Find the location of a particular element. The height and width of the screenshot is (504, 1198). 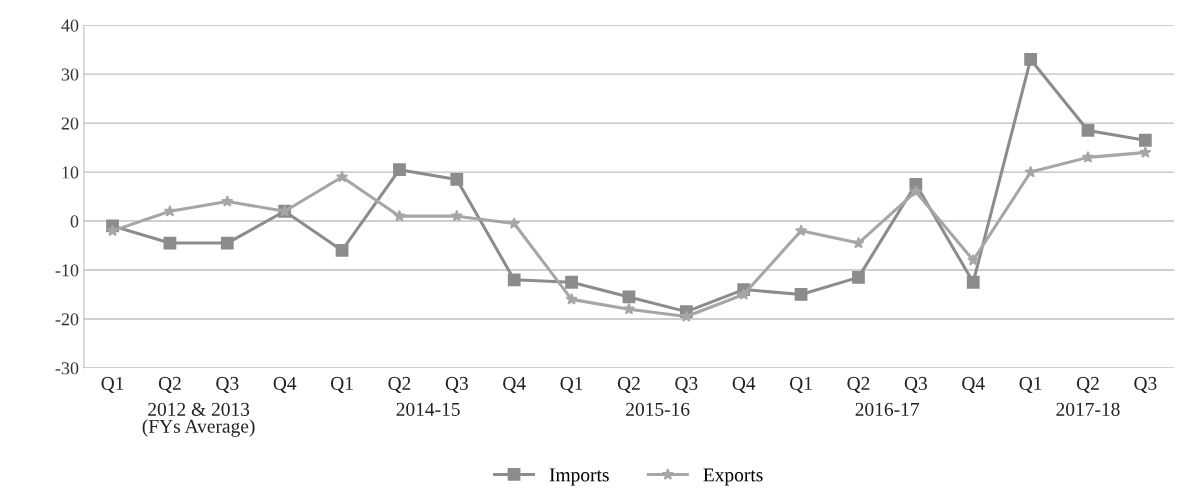

y-tick-label: 40 is located at coordinates (70, 25).